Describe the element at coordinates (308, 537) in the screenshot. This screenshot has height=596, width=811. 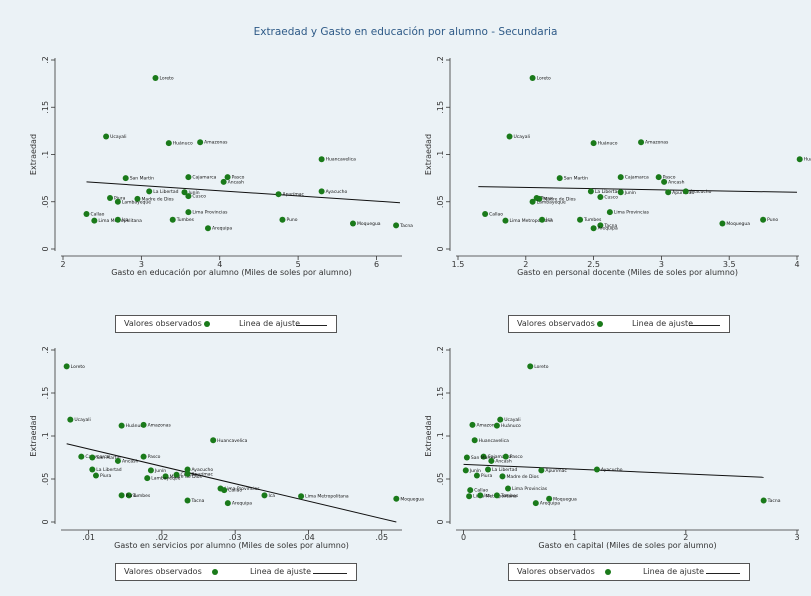
I see `x-tick-label: .04` at that location.